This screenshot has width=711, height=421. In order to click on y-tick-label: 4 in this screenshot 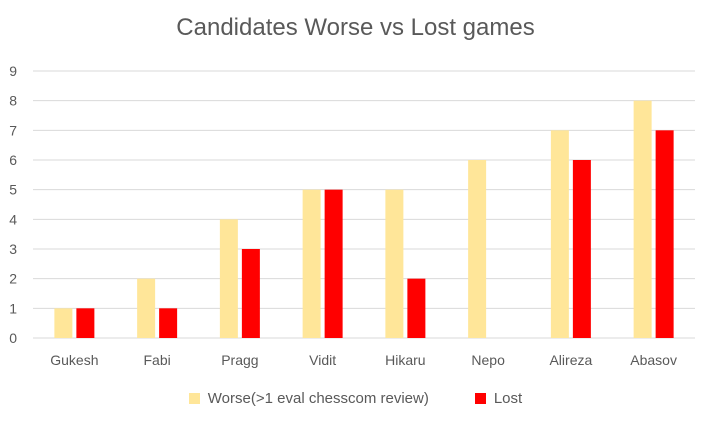, I will do `click(13, 219)`.